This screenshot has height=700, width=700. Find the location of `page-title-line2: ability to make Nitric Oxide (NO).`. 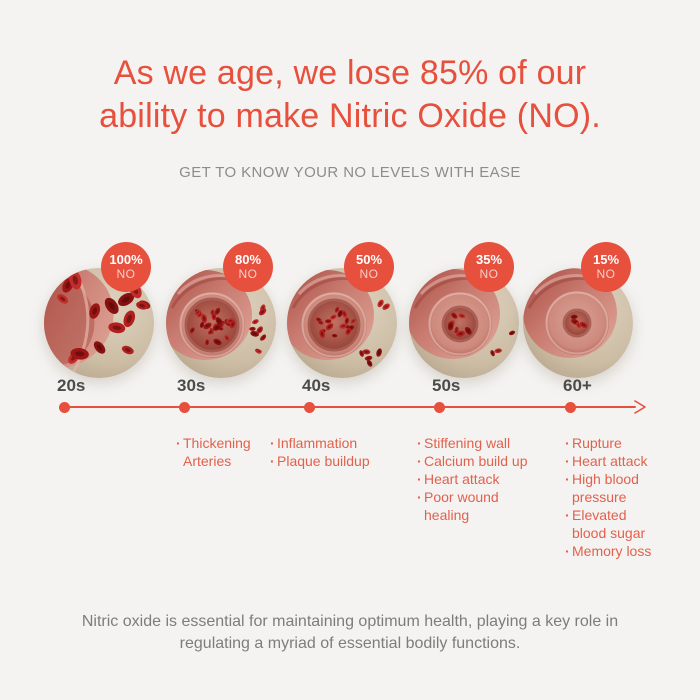

page-title-line2: ability to make Nitric Oxide (NO). is located at coordinates (350, 116).